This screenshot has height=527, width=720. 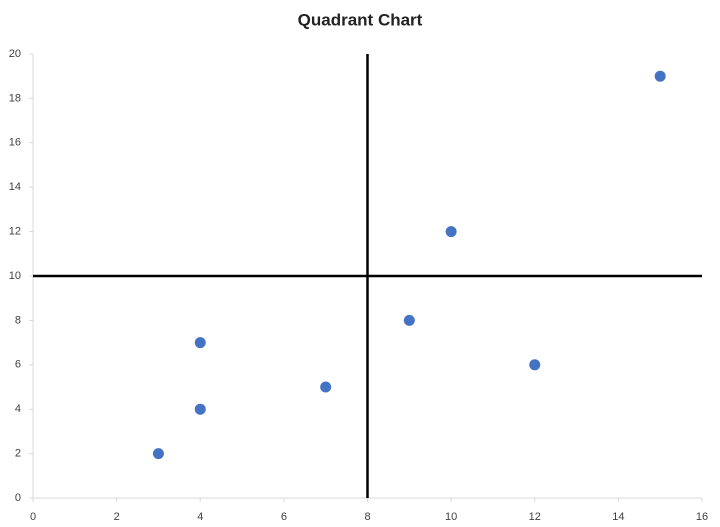 I want to click on y-tick-label: 2, so click(x=18, y=454).